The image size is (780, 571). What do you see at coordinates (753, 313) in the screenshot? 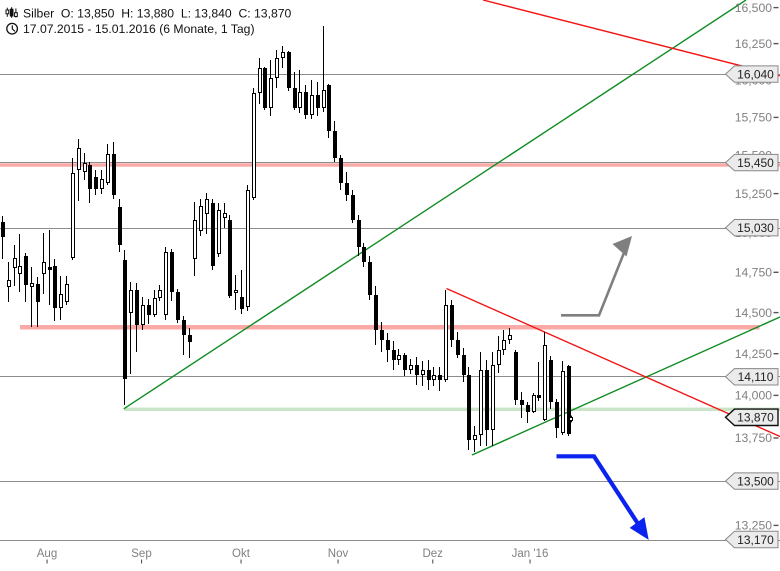
I see `svg-text: 14,500` at bounding box center [753, 313].